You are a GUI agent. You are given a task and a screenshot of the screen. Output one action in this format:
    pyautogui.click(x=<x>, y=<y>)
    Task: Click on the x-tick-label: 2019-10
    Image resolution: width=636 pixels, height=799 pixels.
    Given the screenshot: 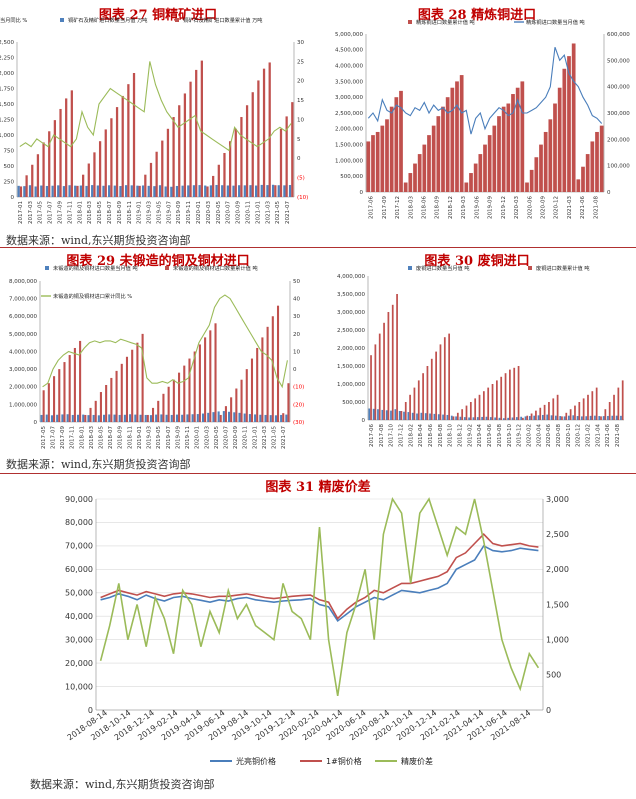 What is the action you would take?
    pyautogui.click(x=510, y=435)
    